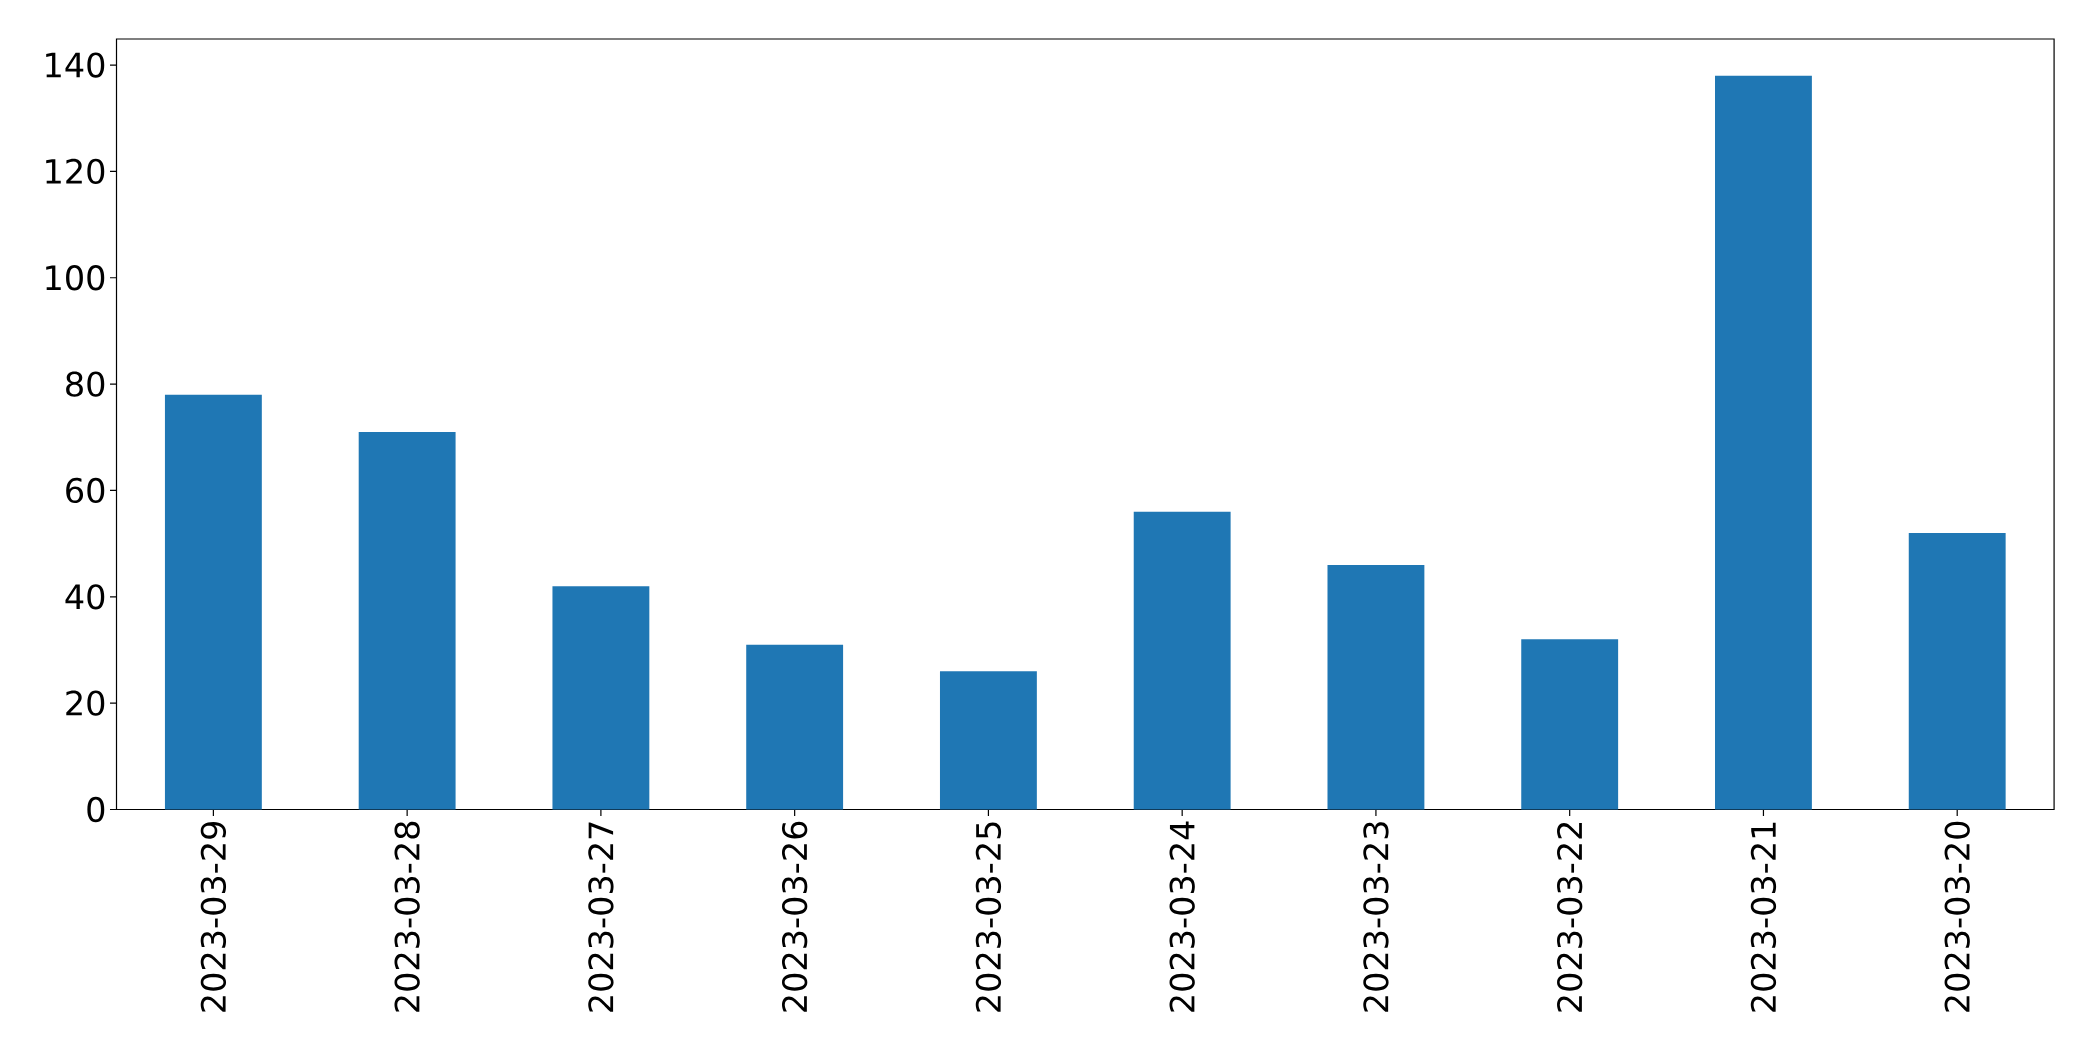  What do you see at coordinates (85, 384) in the screenshot?
I see `y-tick-label: 80` at bounding box center [85, 384].